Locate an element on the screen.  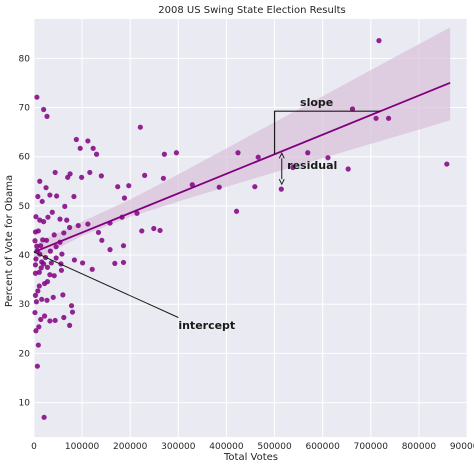
x-tick-label: 500000 is located at coordinates (274, 447).